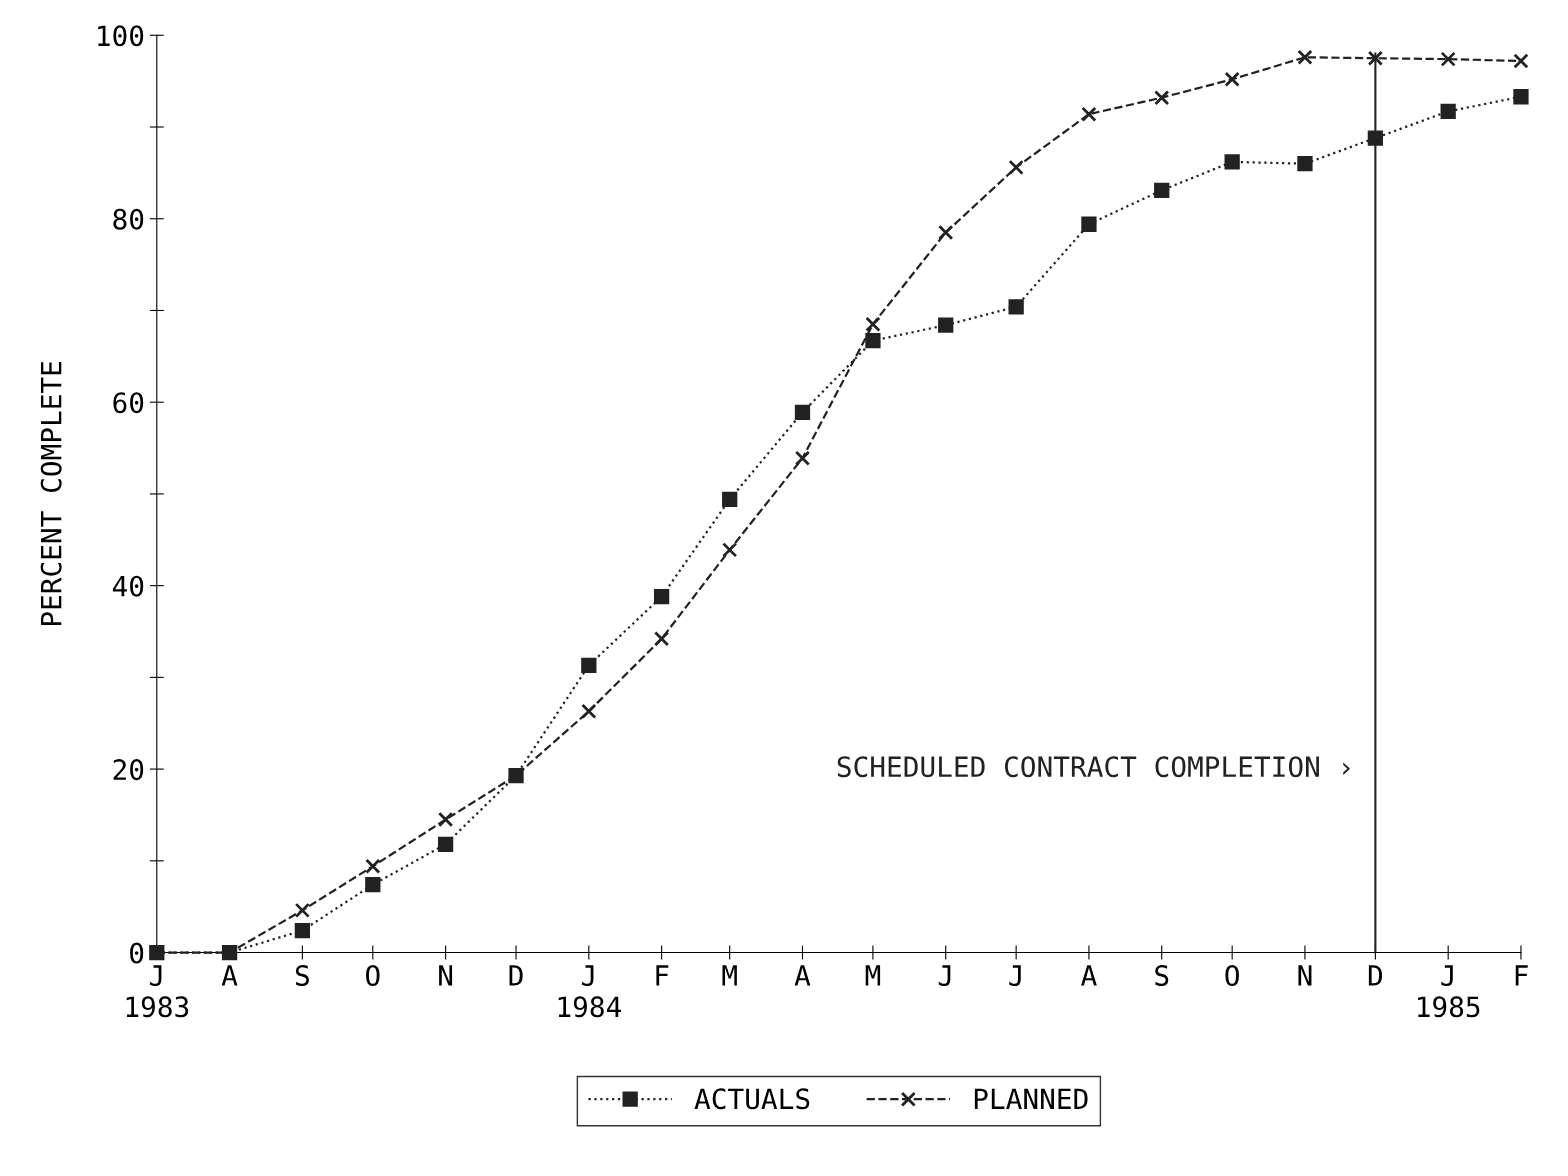 This screenshot has width=1568, height=1176. Describe the element at coordinates (589, 991) in the screenshot. I see `x-tick-label: J 1984` at that location.